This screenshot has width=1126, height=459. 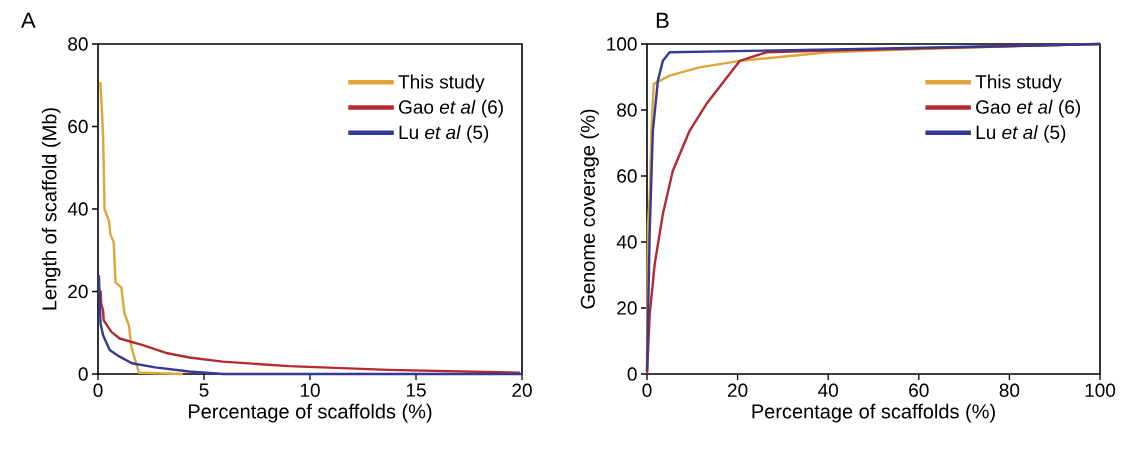 I want to click on y-tick-label: 100, so click(x=622, y=44).